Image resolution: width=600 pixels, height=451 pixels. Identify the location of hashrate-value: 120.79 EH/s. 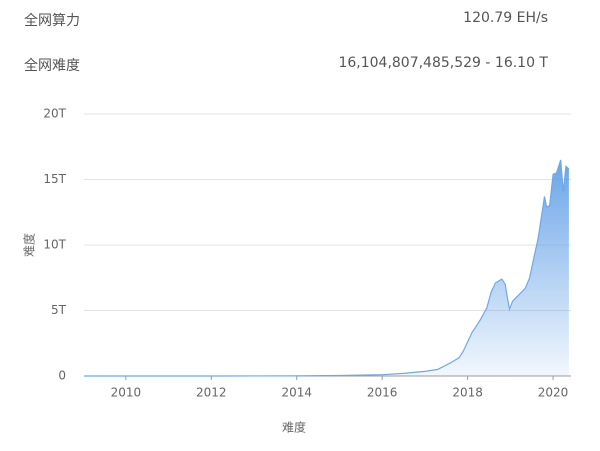
(505, 18).